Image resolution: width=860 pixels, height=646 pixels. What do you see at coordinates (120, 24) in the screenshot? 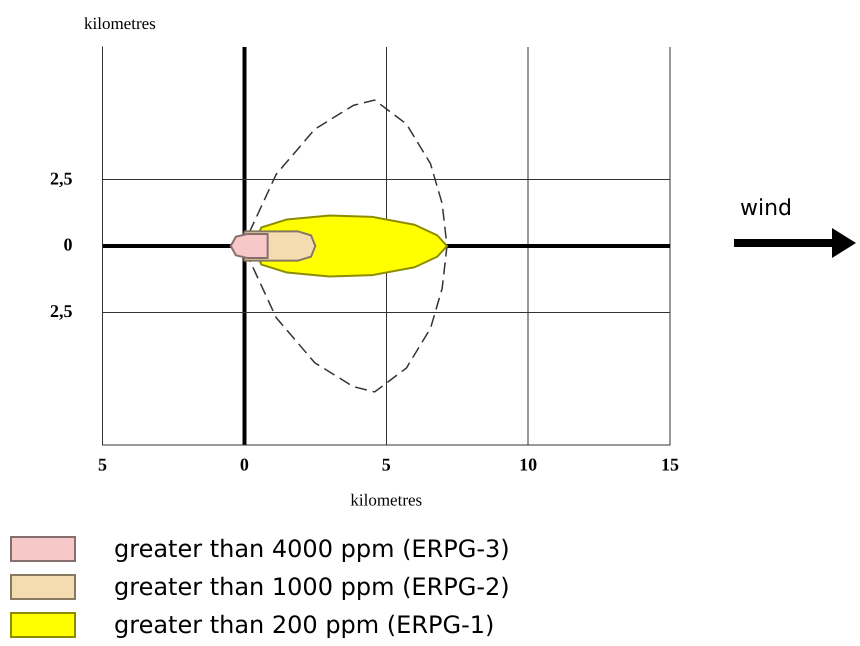
I see `y-axis-title: kilometres` at bounding box center [120, 24].